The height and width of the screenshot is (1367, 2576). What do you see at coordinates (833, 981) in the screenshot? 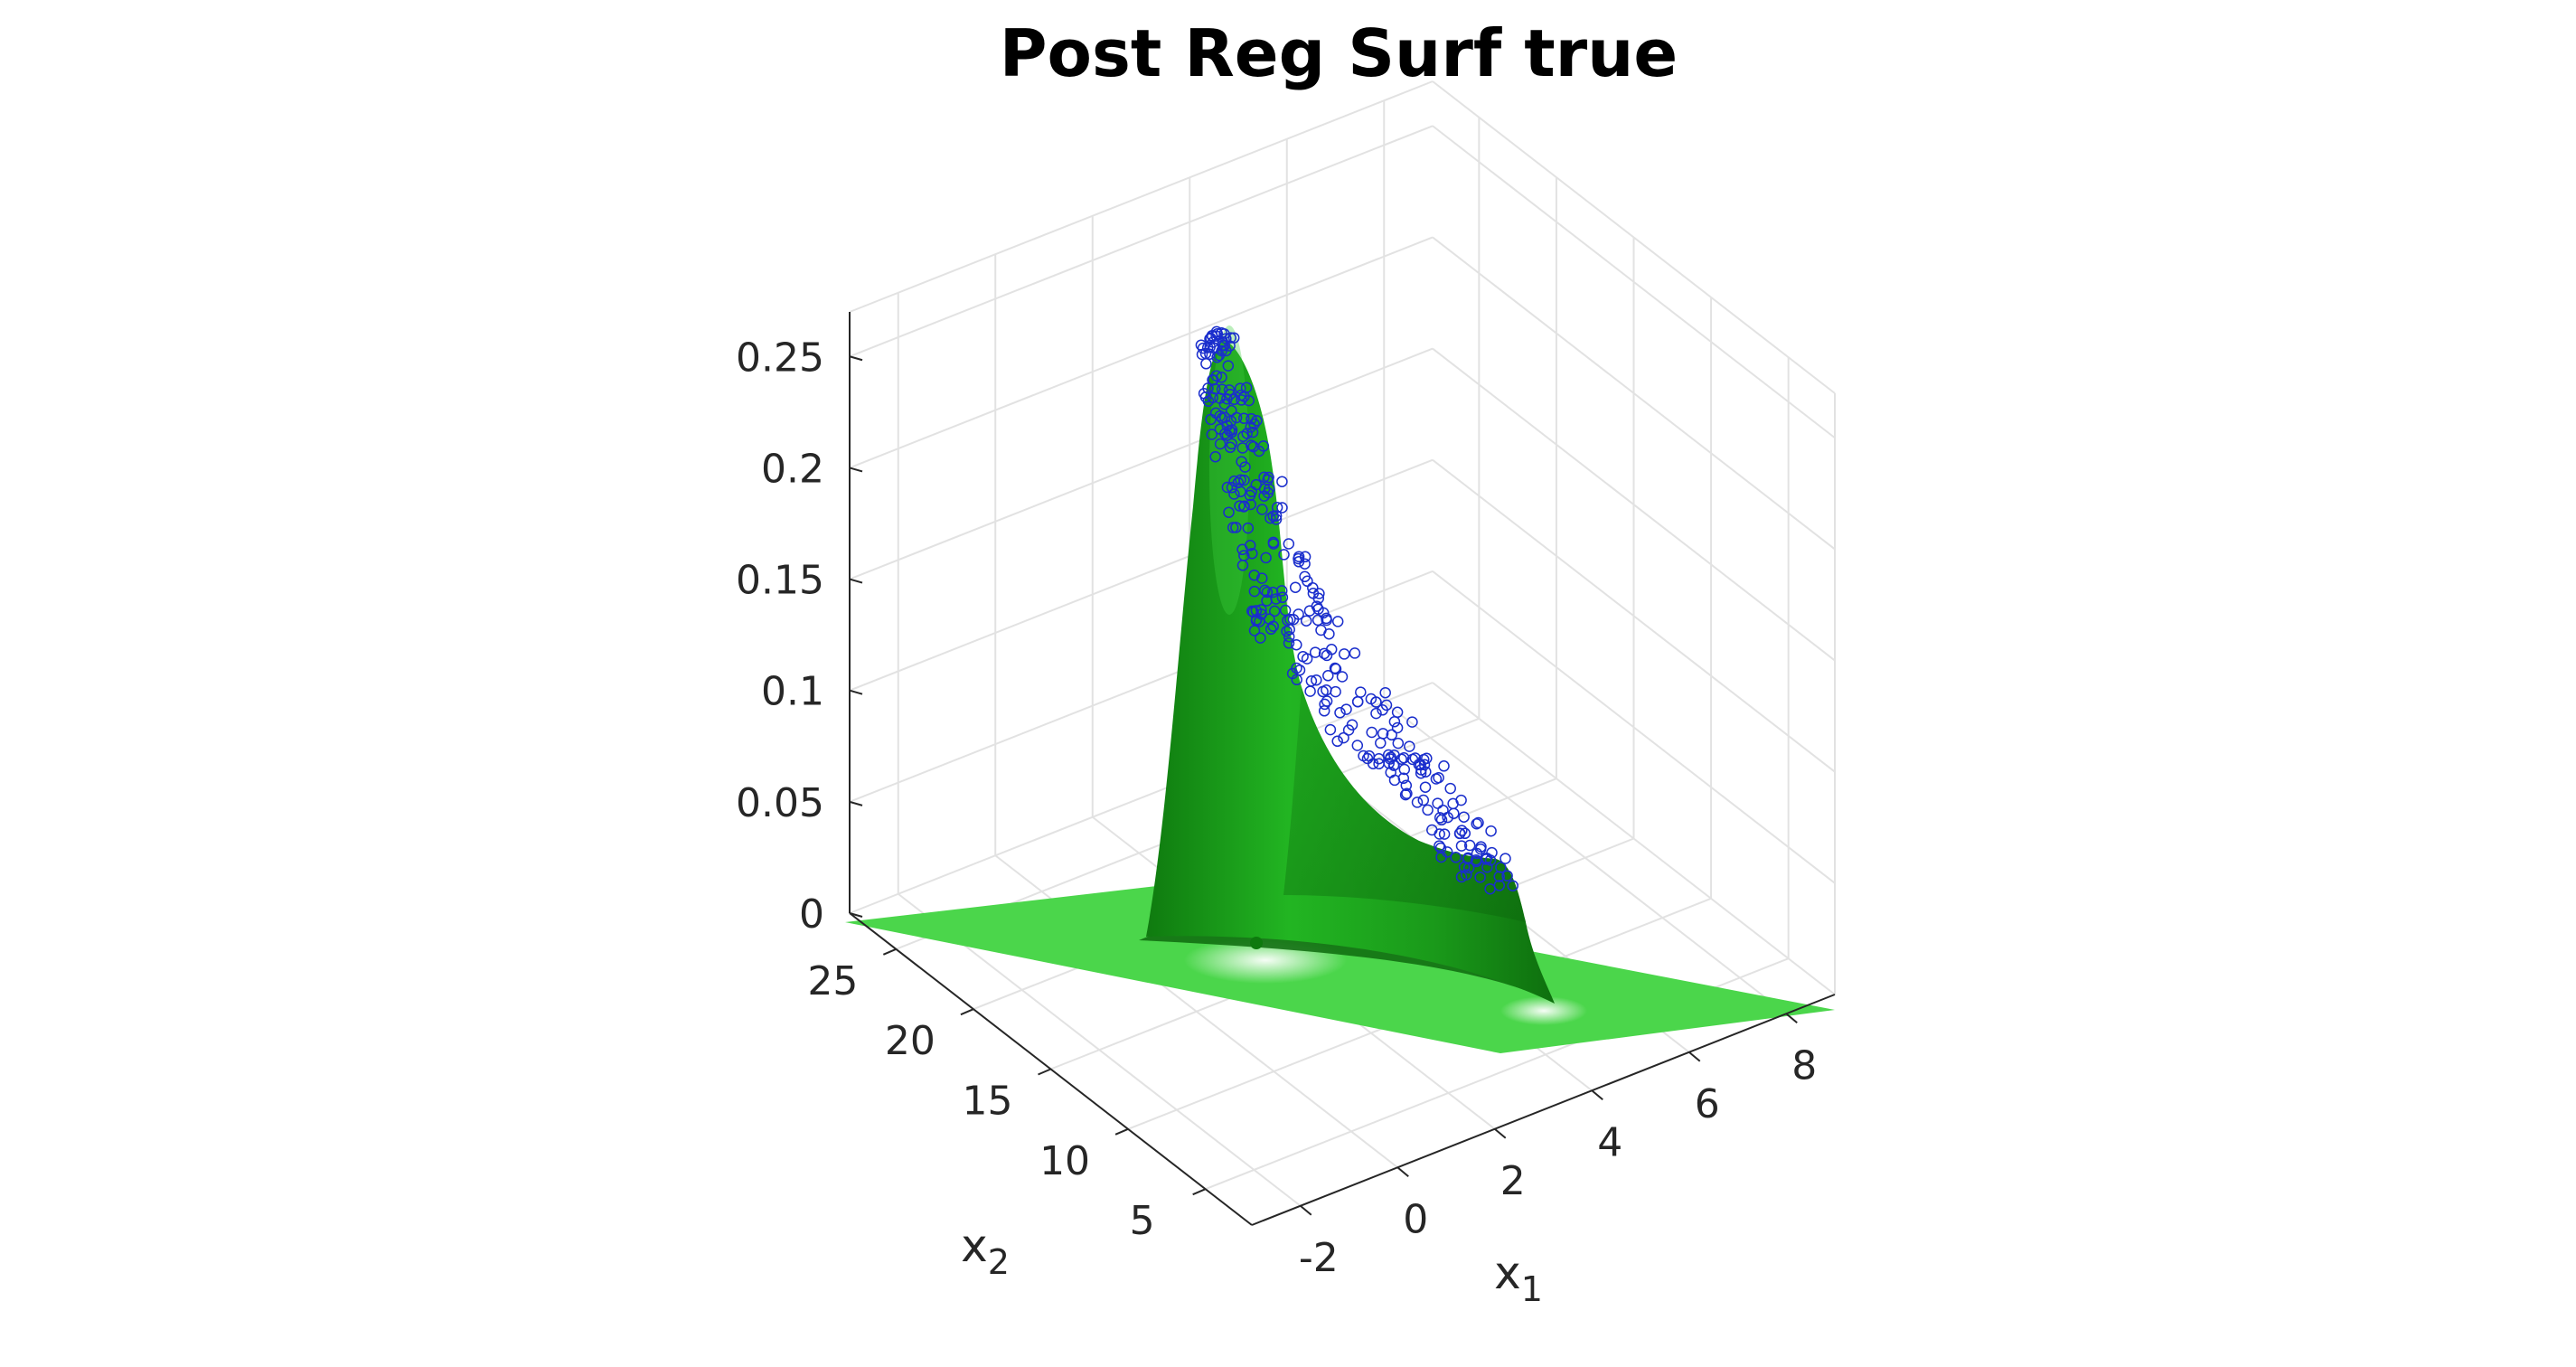
I see `y-tick-label: 25` at bounding box center [833, 981].